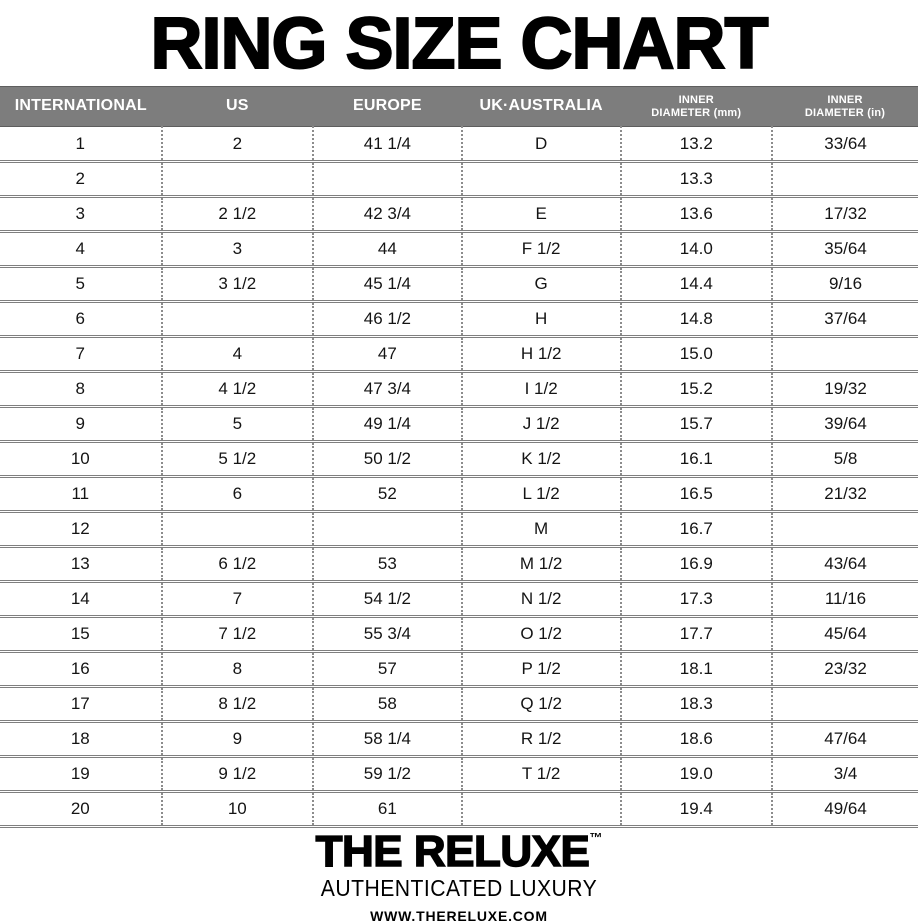 This screenshot has width=918, height=924. Describe the element at coordinates (459, 249) in the screenshot. I see `table-row: 4 3 44 F 1/2 14.0 35/64` at that location.